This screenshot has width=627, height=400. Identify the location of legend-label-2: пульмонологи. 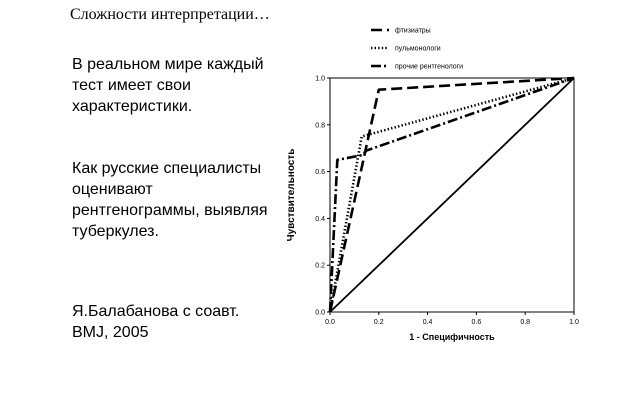
(418, 49).